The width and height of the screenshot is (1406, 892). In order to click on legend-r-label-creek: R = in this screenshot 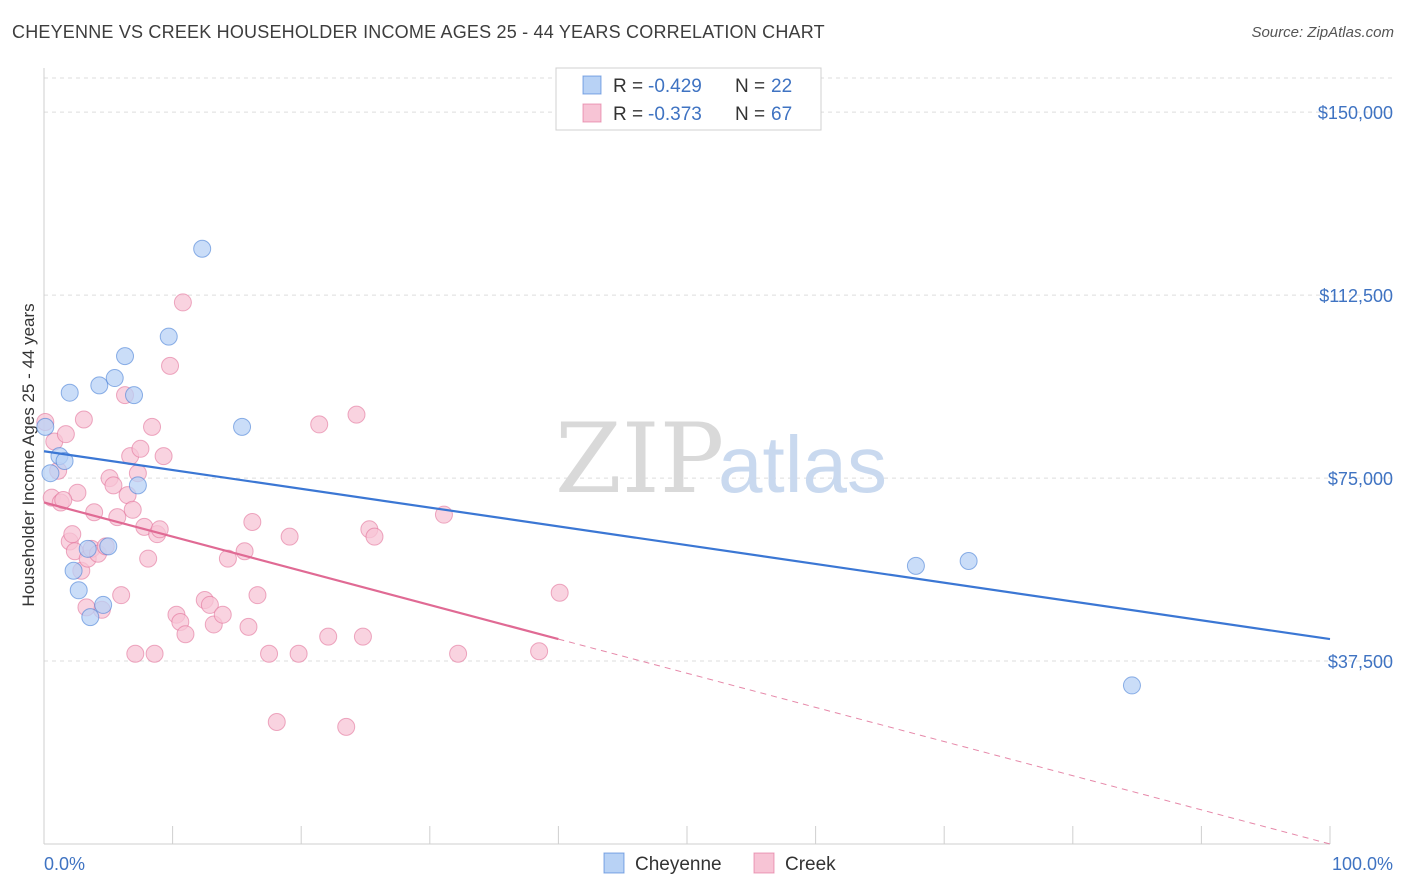, I will do `click(628, 114)`.